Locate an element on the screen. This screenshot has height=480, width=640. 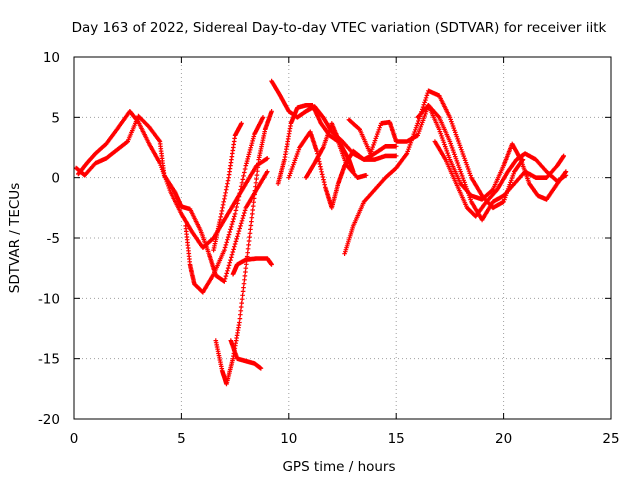
x-tick-label: 5 is located at coordinates (181, 439).